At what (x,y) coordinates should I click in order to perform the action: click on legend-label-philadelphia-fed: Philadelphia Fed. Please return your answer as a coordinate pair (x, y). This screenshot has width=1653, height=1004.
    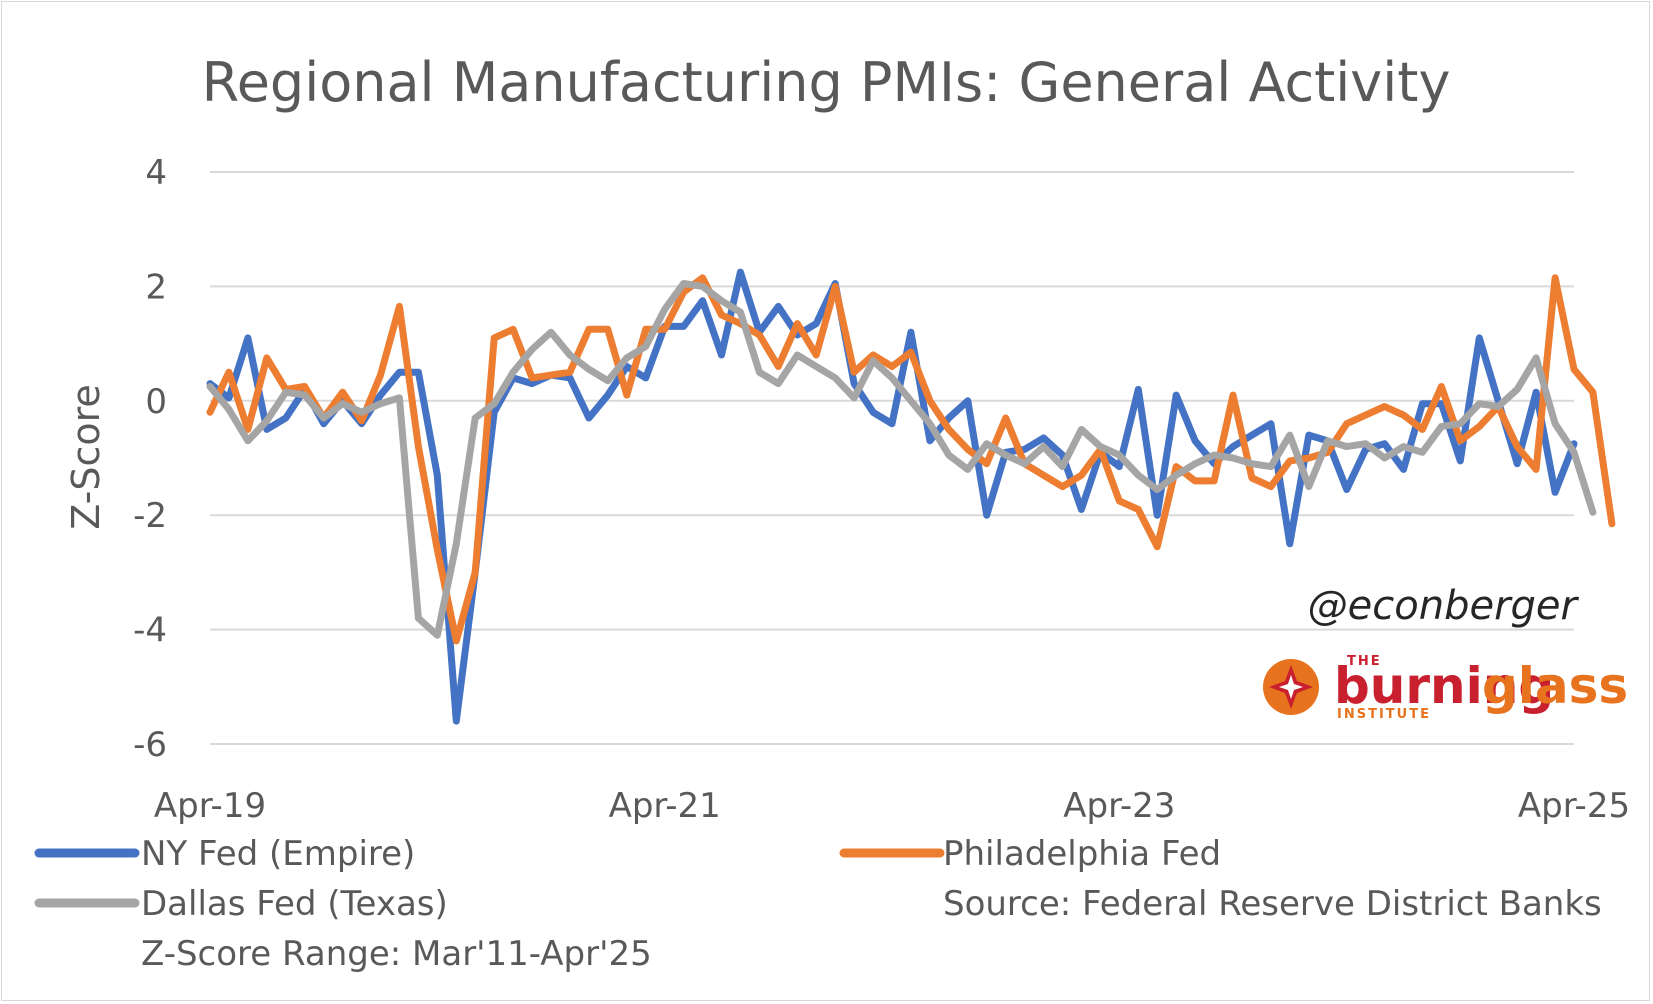
    Looking at the image, I should click on (1082, 854).